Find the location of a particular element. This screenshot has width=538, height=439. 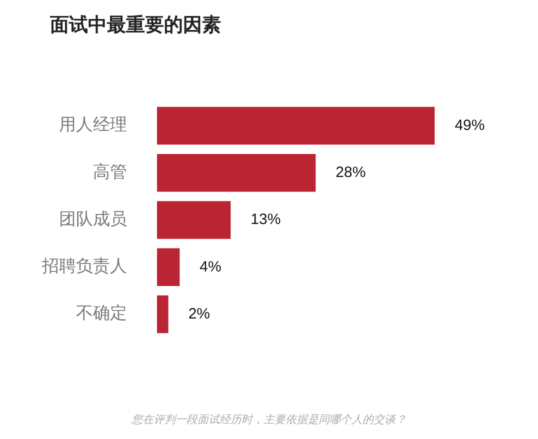

data-label: 28% is located at coordinates (351, 173).